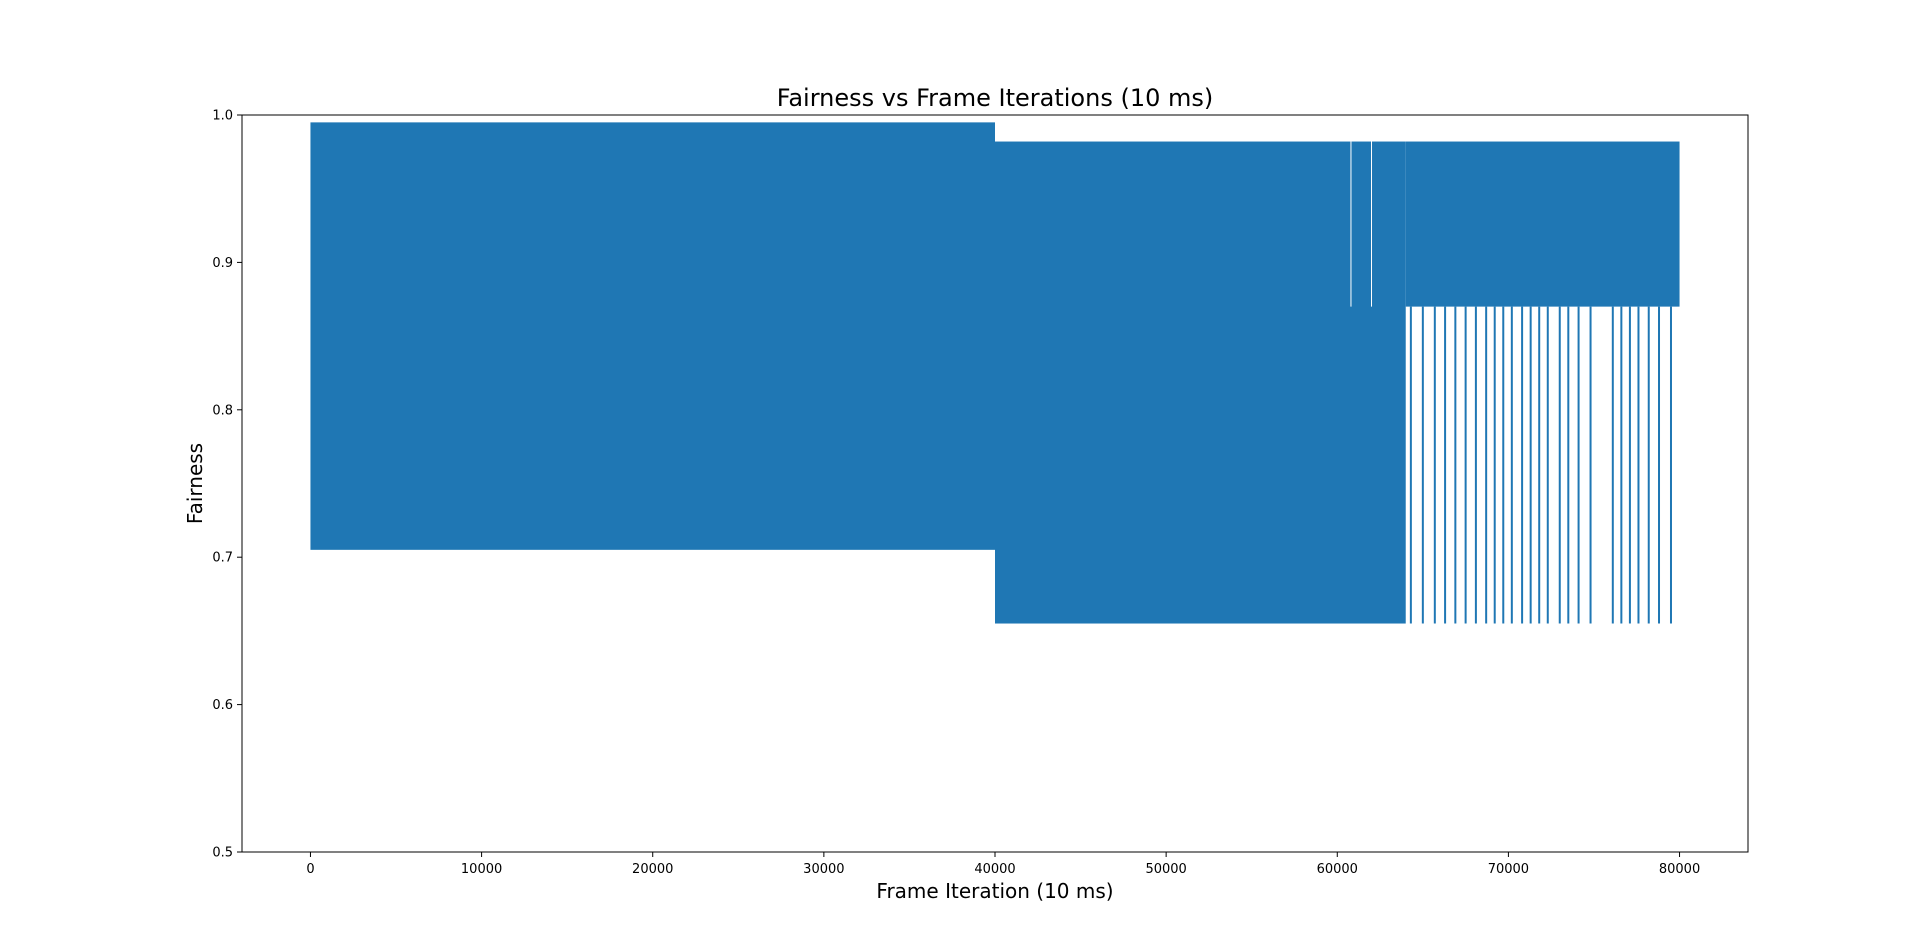 Image resolution: width=1920 pixels, height=947 pixels. What do you see at coordinates (222, 853) in the screenshot?
I see `y-tick-label: 0.5` at bounding box center [222, 853].